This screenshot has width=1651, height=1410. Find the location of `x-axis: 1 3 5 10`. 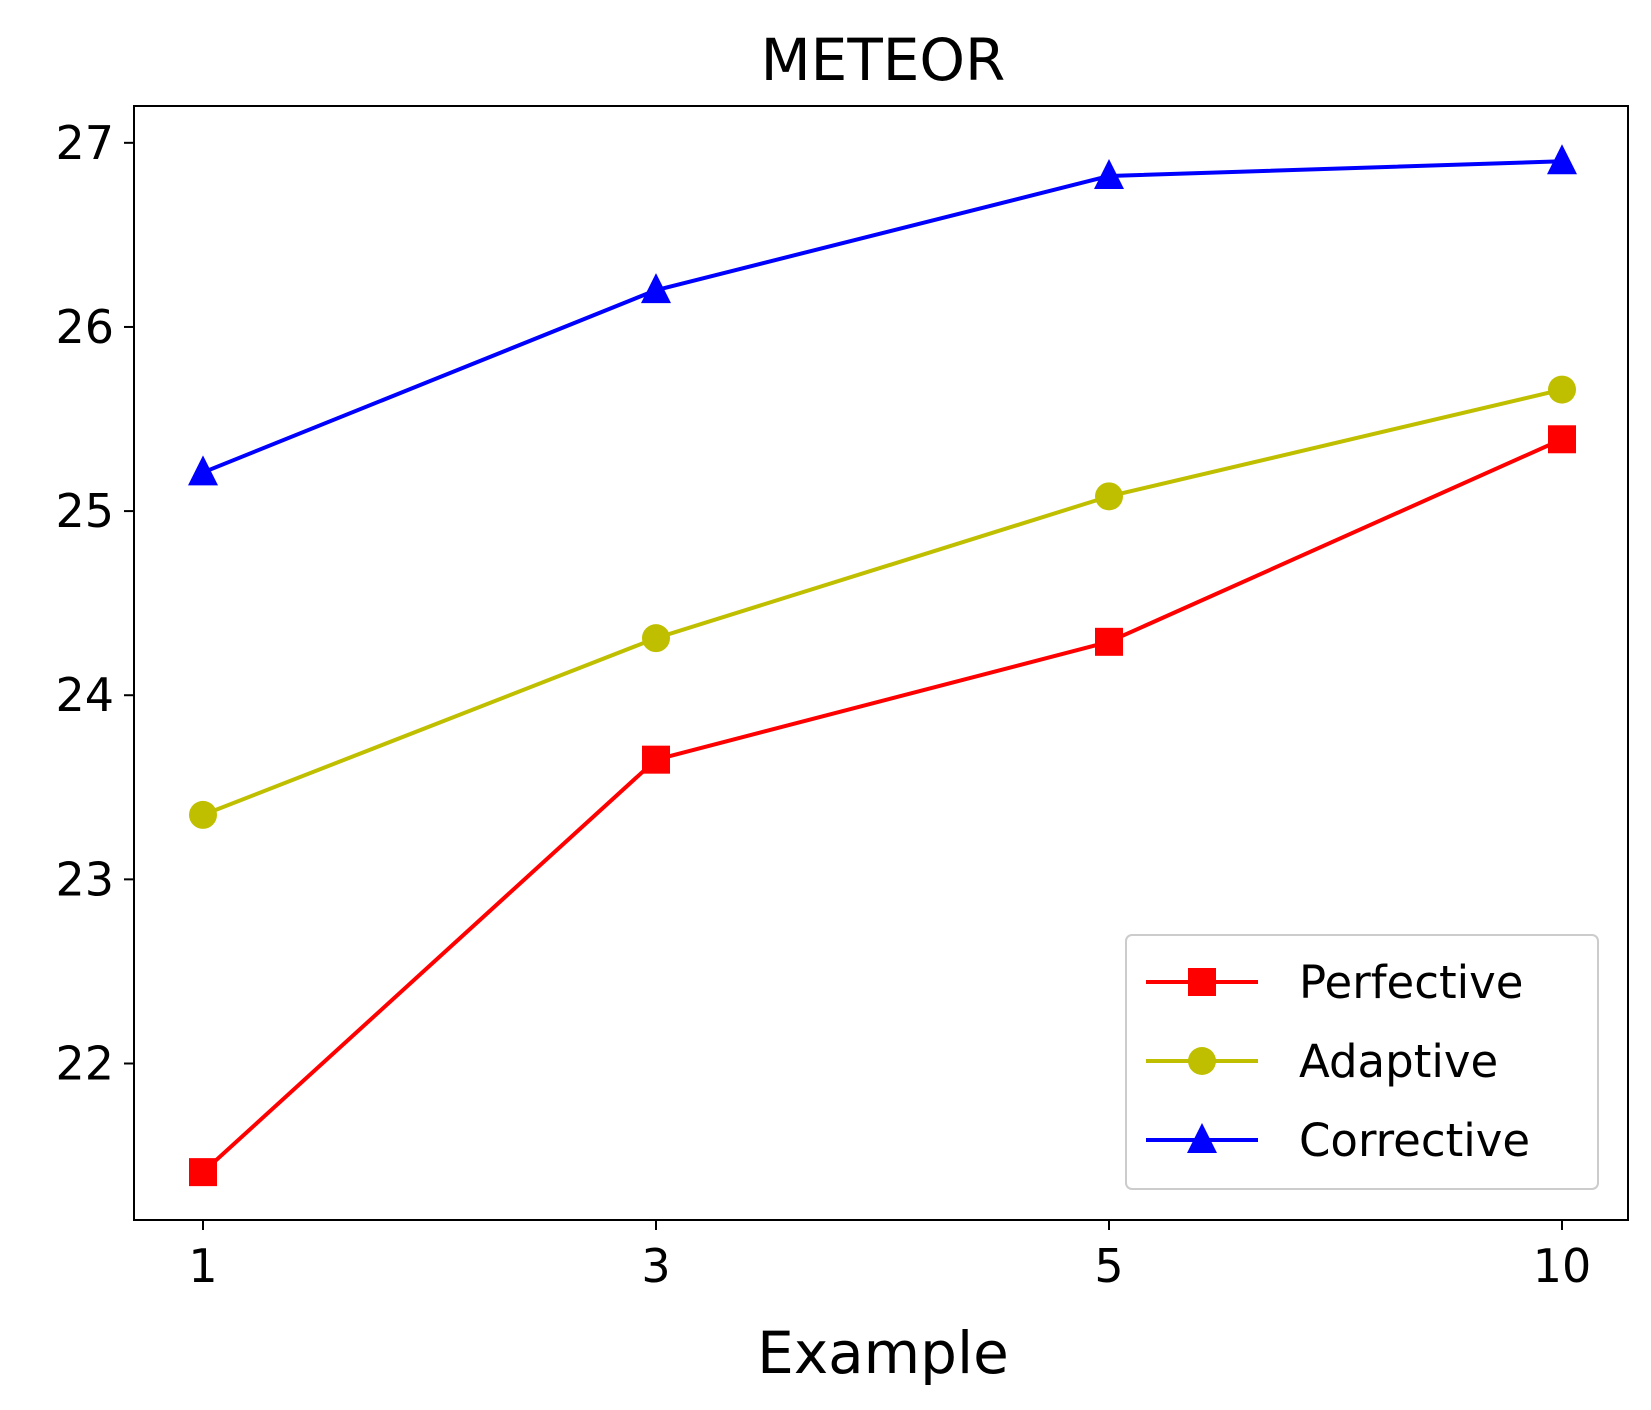

x-axis: 1 3 5 10 is located at coordinates (889, 1256).